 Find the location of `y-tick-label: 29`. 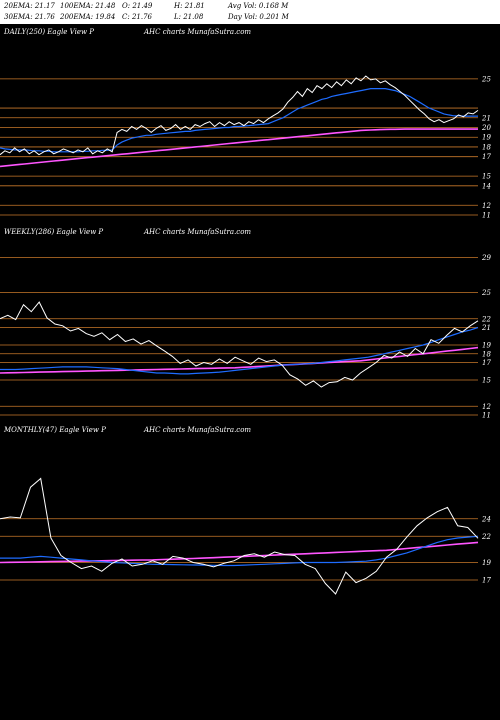

y-tick-label: 29 is located at coordinates (486, 258).